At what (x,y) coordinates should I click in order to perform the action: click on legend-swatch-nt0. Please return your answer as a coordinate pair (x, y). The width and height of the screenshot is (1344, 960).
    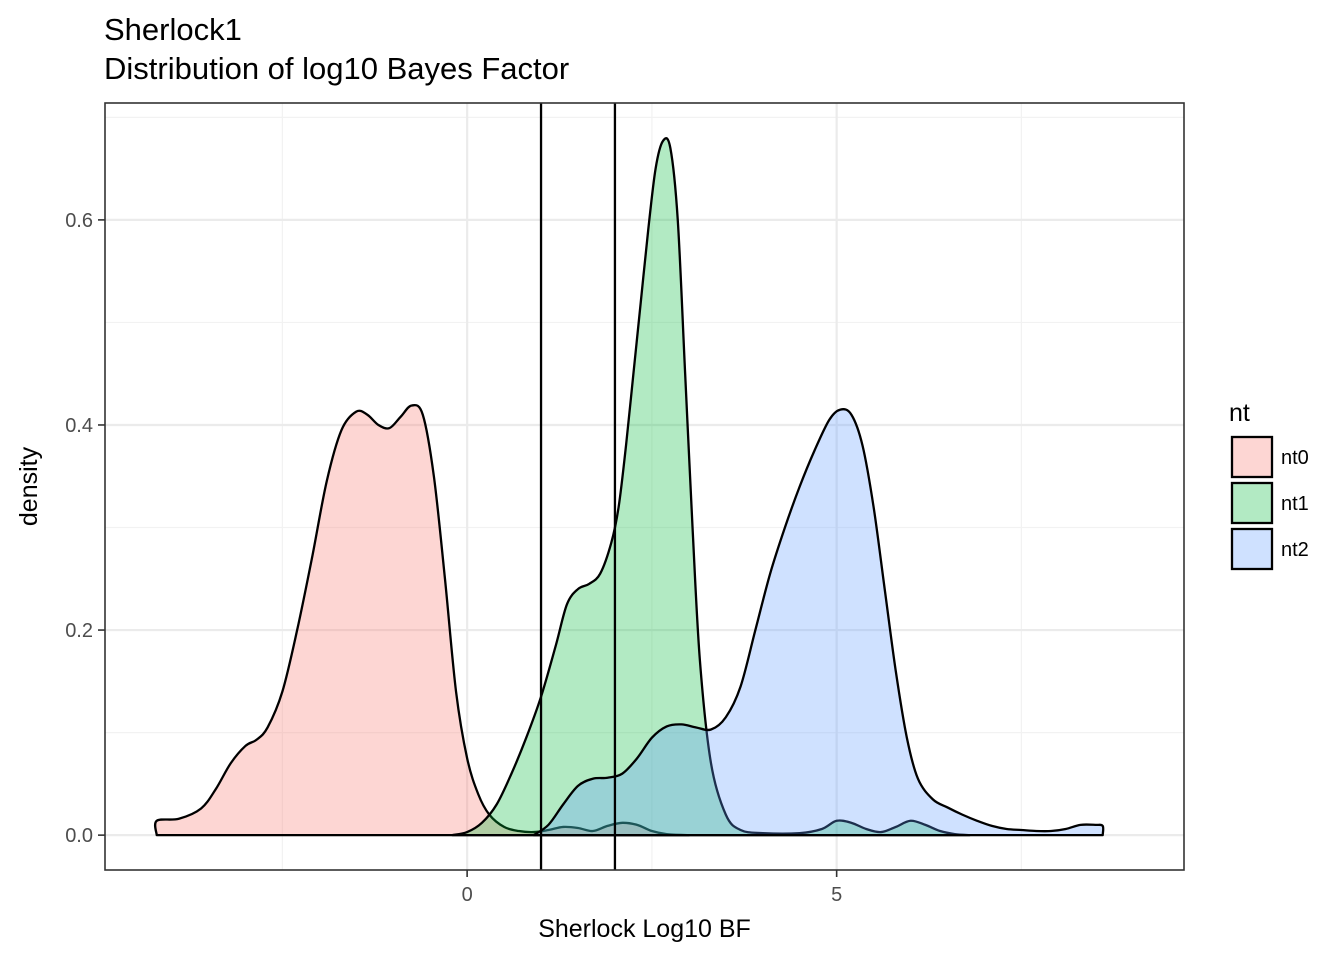
    Looking at the image, I should click on (1252, 457).